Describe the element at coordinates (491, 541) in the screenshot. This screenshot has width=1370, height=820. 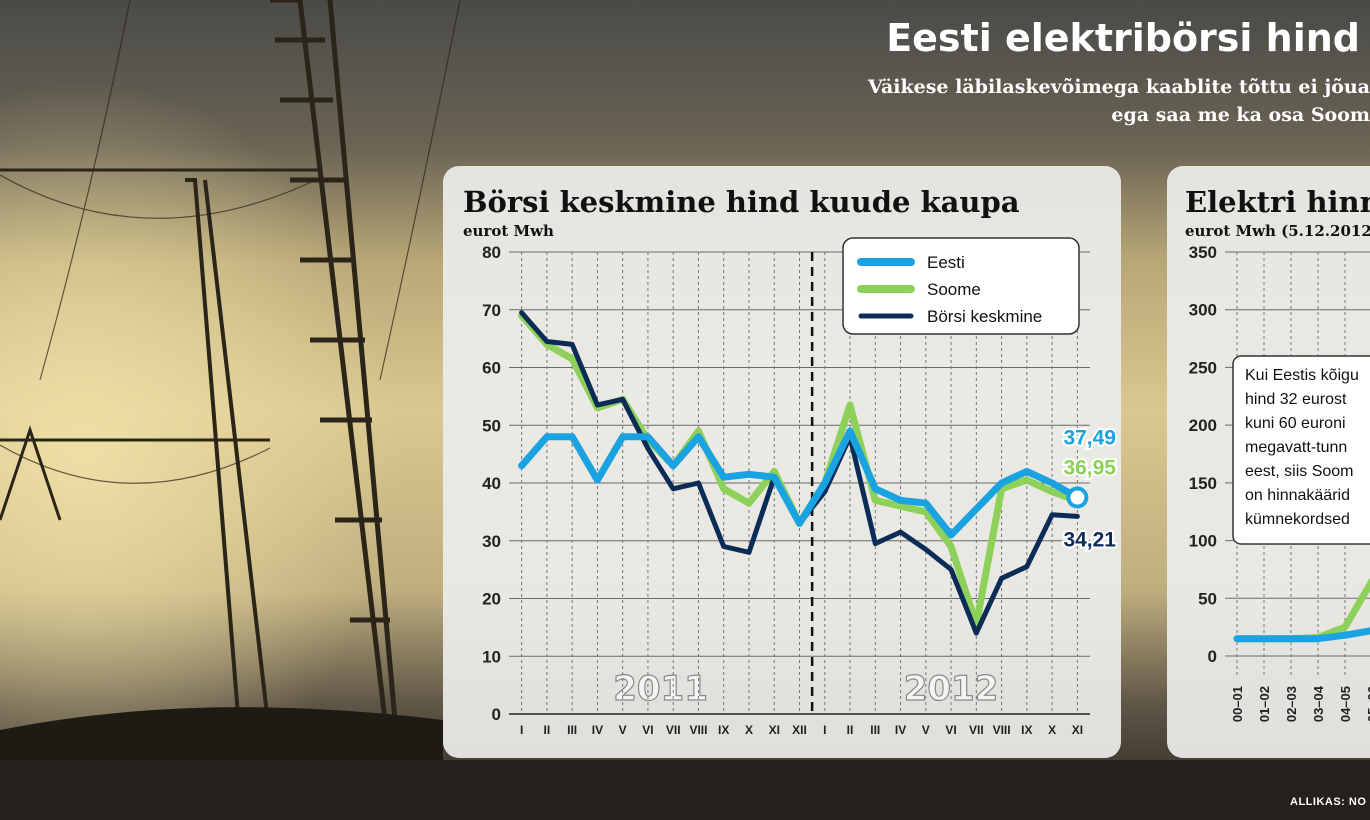
I see `y-tick-label: 30` at that location.